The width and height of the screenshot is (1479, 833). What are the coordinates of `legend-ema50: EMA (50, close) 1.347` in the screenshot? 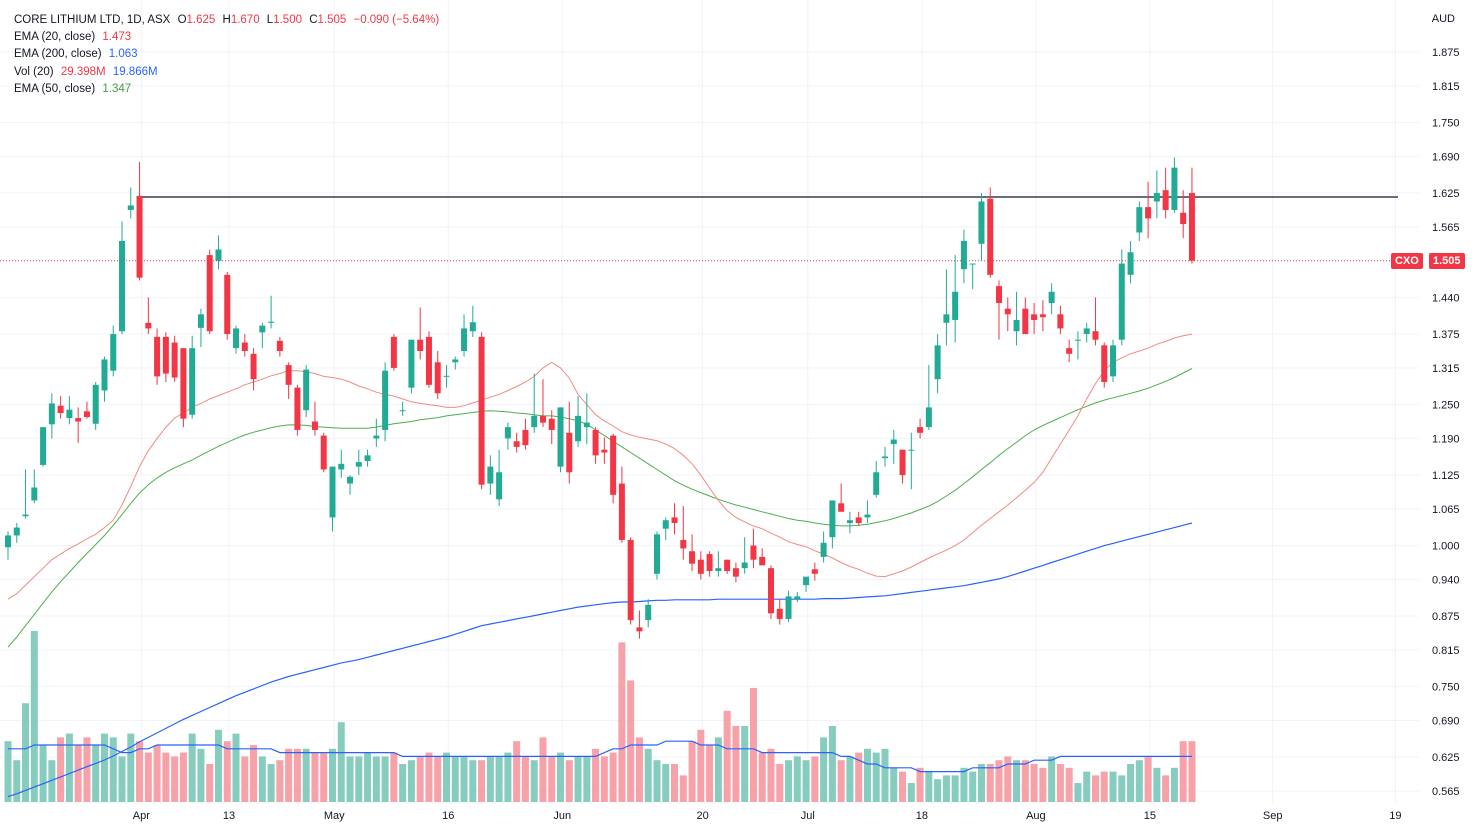 It's located at (228, 89).